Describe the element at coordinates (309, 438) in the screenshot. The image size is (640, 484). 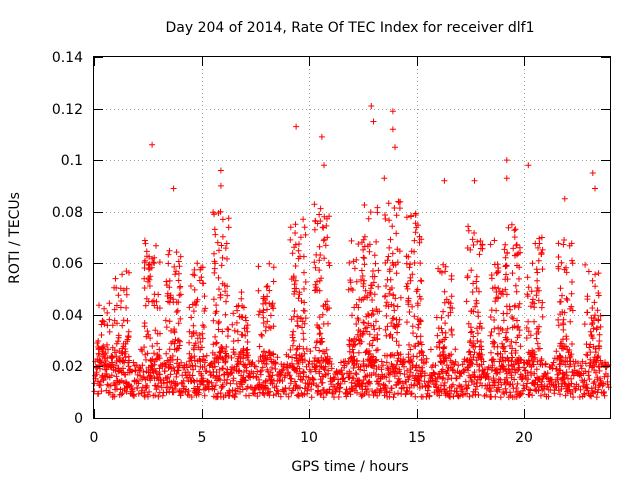
I see `x-tick-label: 10` at that location.